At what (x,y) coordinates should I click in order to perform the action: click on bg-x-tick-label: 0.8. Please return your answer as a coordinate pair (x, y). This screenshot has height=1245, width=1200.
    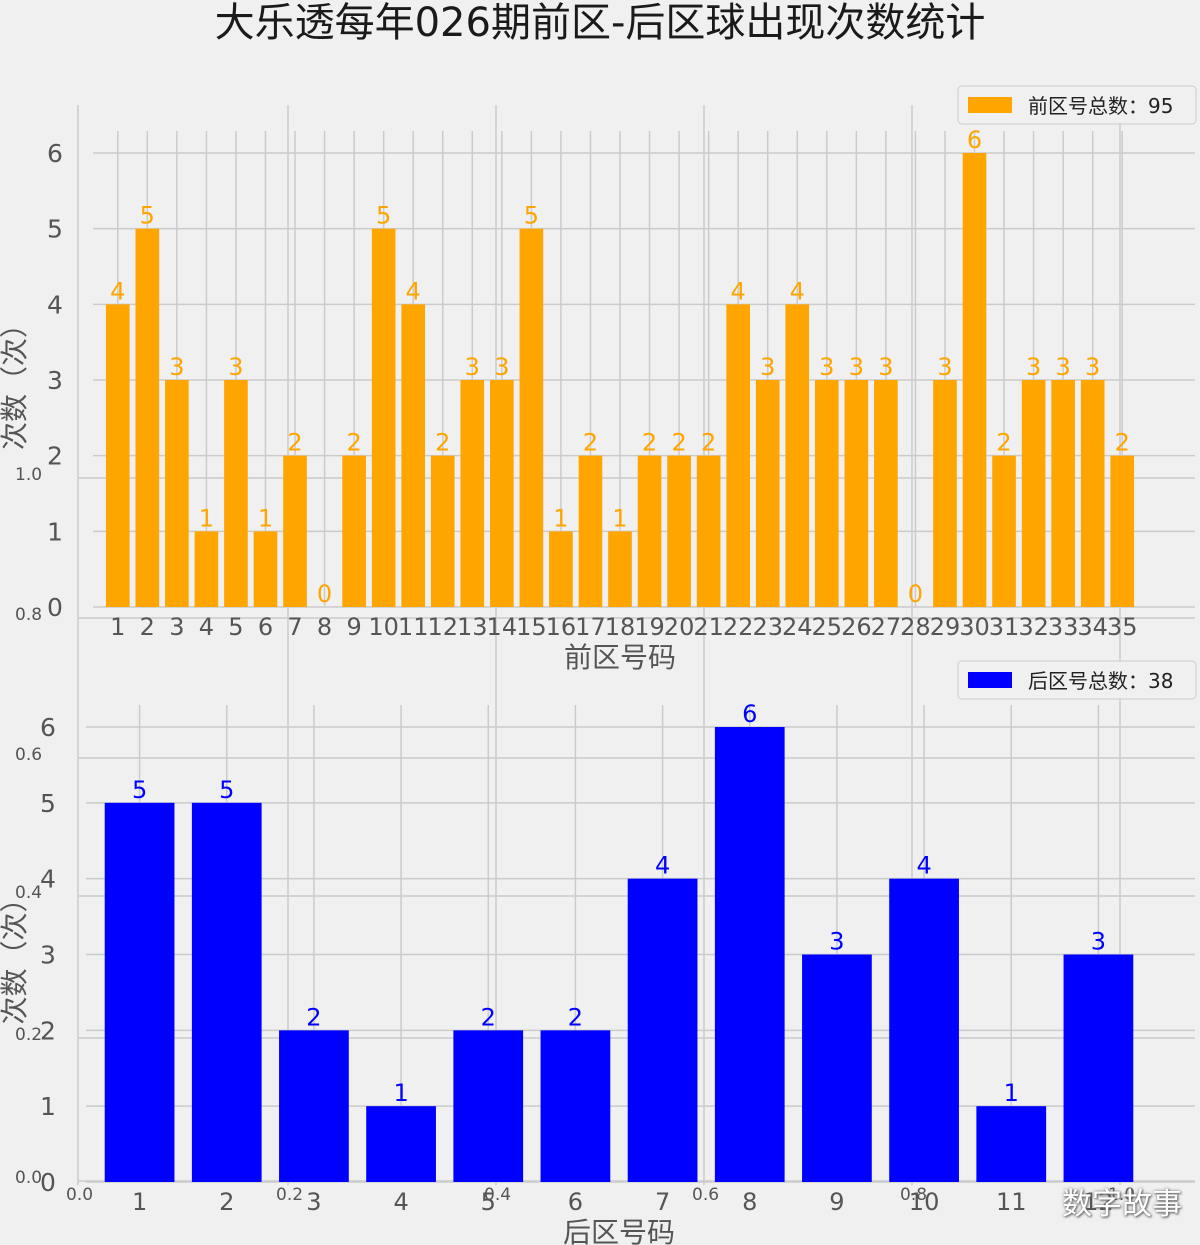
    Looking at the image, I should click on (913, 1195).